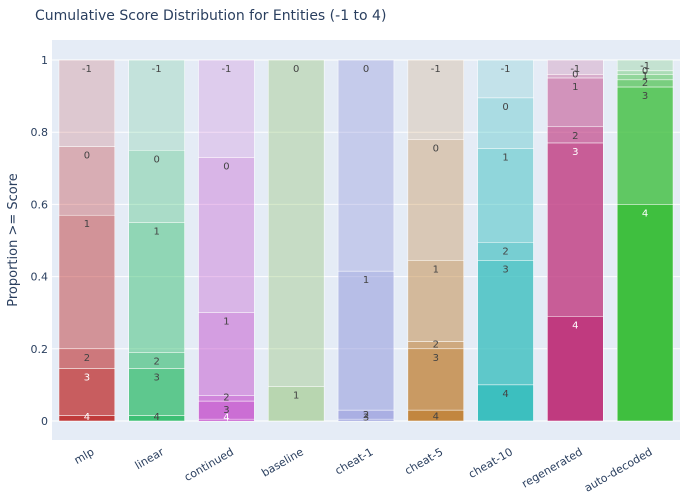  Describe the element at coordinates (40, 204) in the screenshot. I see `y-tick-label: 0.6` at that location.